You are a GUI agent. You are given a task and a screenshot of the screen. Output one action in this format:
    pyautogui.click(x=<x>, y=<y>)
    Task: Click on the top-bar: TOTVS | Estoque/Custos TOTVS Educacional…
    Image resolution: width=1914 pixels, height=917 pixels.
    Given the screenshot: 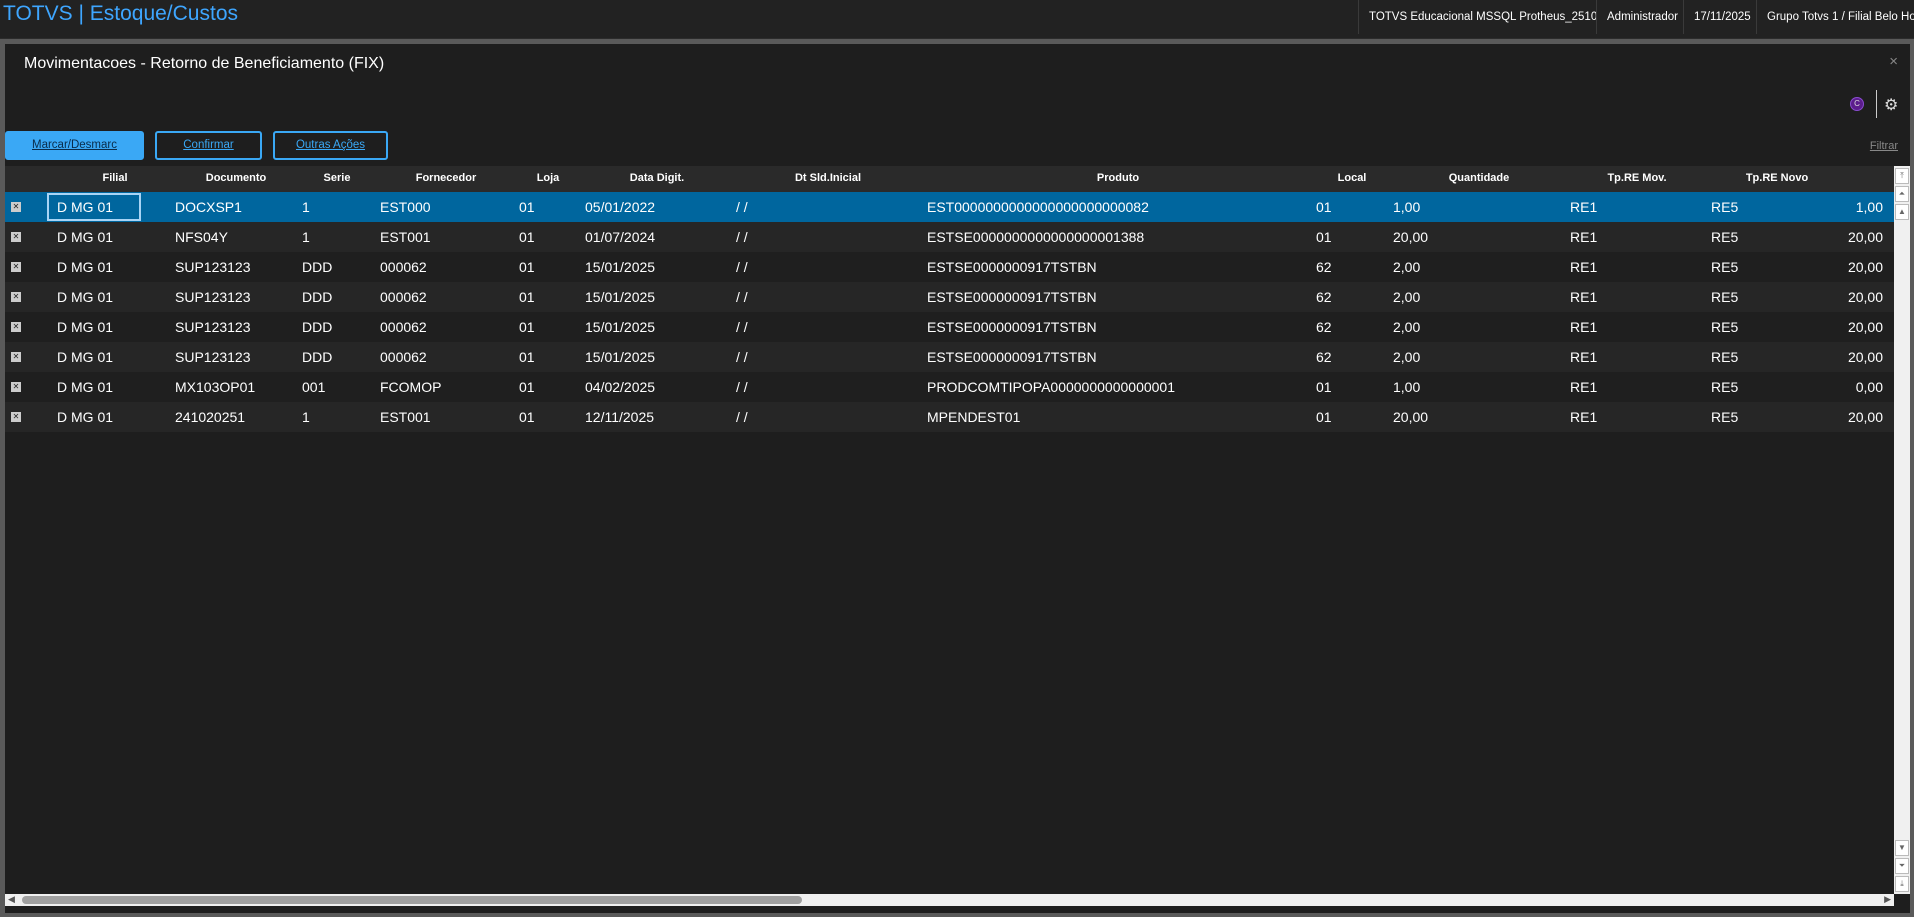 What is the action you would take?
    pyautogui.click(x=957, y=19)
    